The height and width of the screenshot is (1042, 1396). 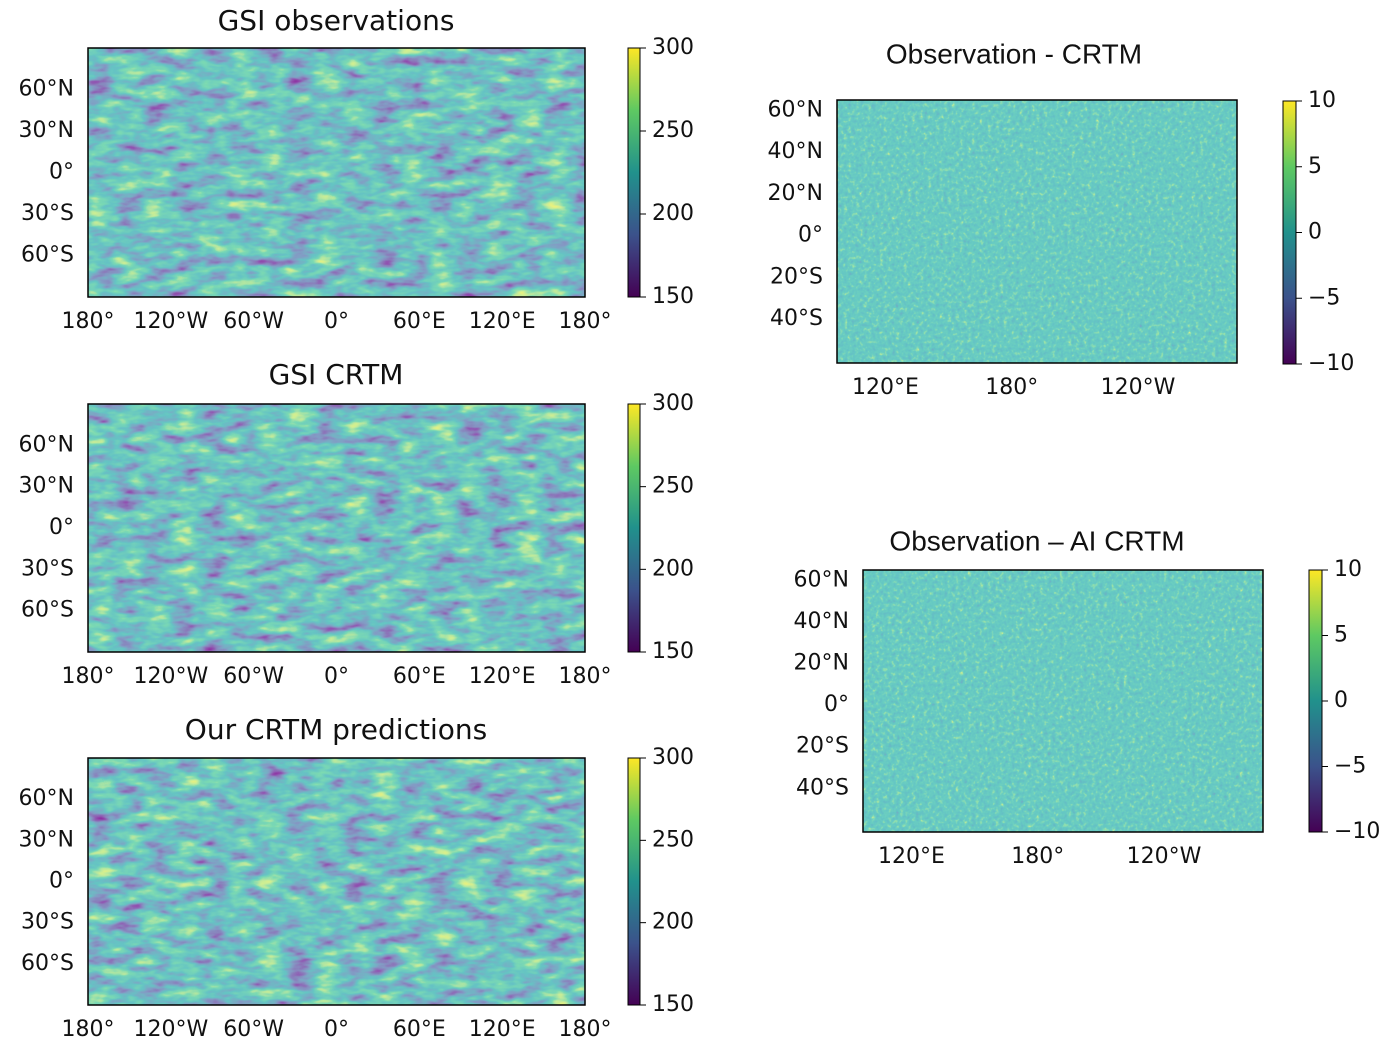 I want to click on panel-title: Observation - CRTM, so click(x=1014, y=53).